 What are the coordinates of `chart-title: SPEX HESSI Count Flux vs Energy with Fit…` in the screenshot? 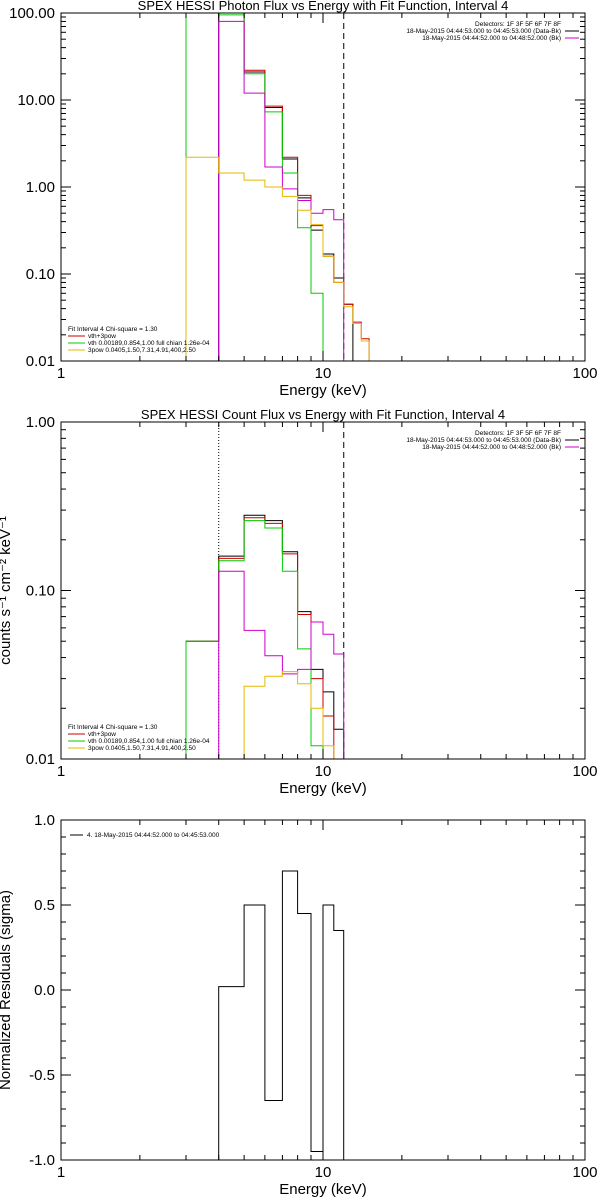 It's located at (323, 414).